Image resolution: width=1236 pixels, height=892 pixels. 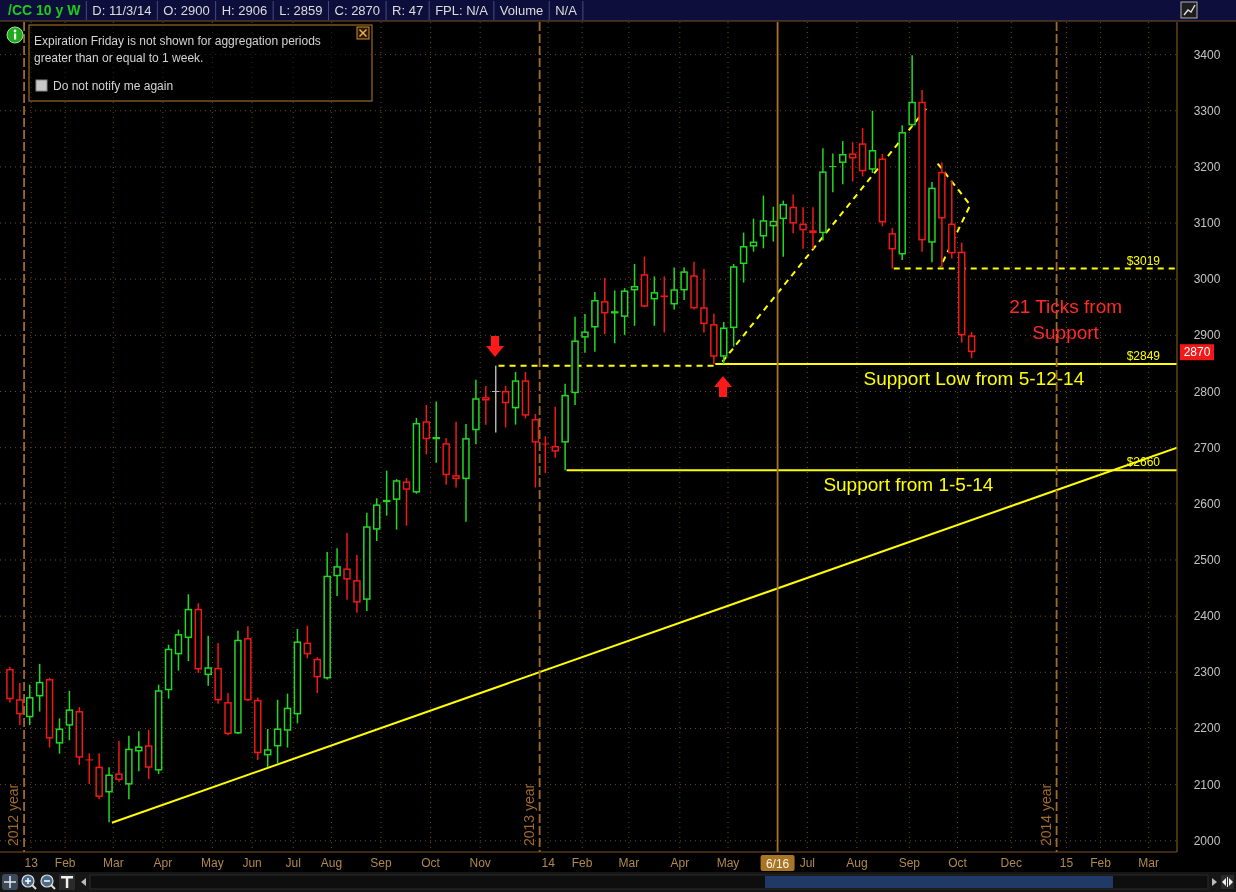 What do you see at coordinates (1207, 672) in the screenshot?
I see `y-tick-label: 2300` at bounding box center [1207, 672].